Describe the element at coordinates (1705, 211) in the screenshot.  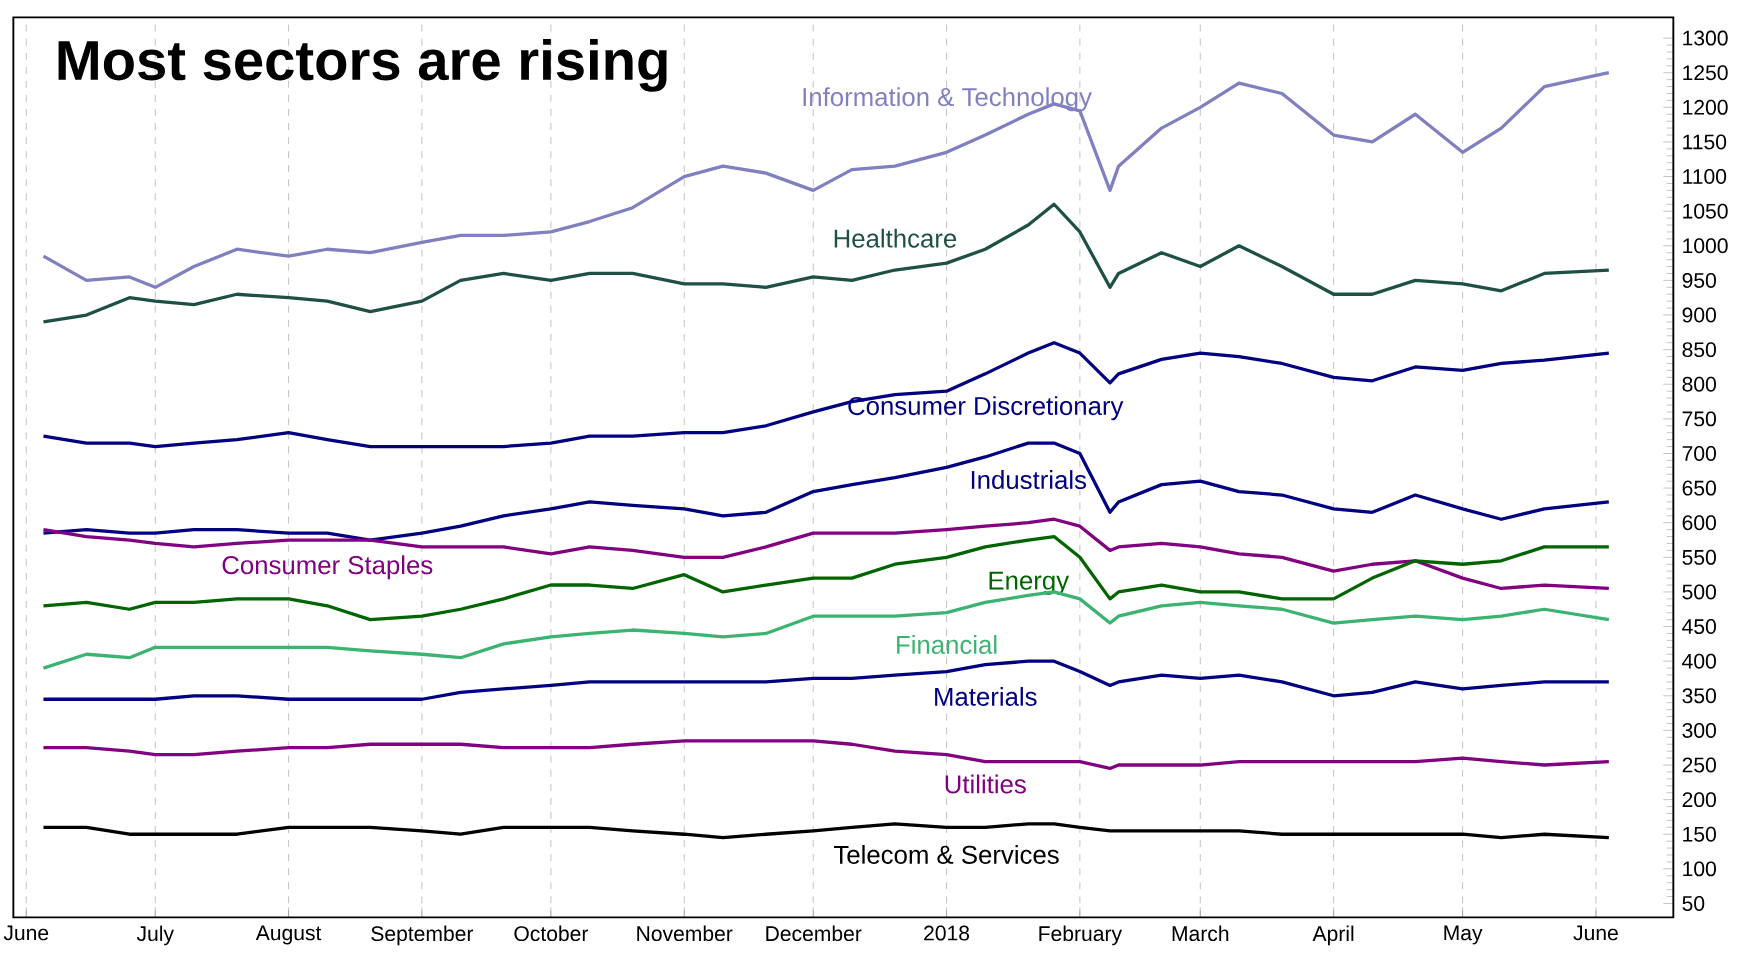
I see `y-tick-label: 1050` at that location.